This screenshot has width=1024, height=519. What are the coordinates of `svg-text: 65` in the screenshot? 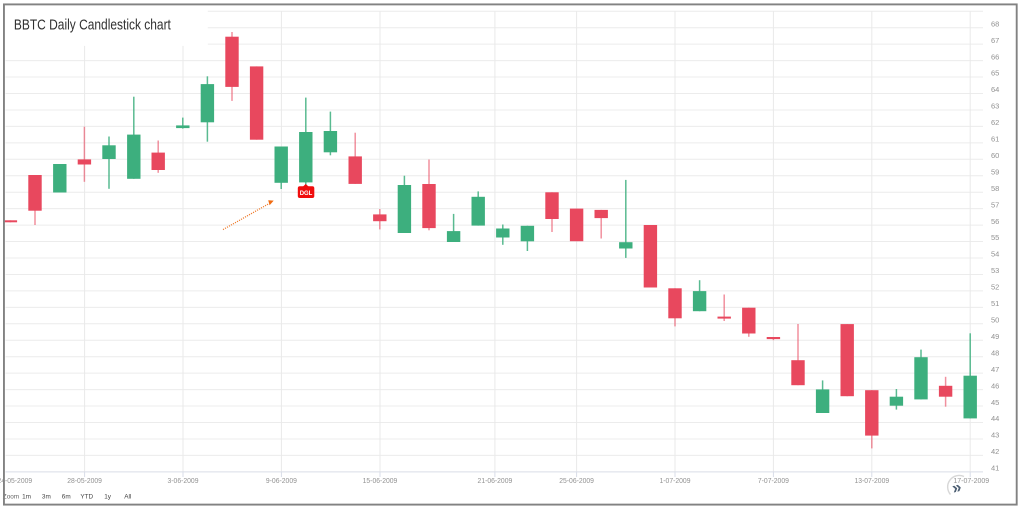 It's located at (995, 73).